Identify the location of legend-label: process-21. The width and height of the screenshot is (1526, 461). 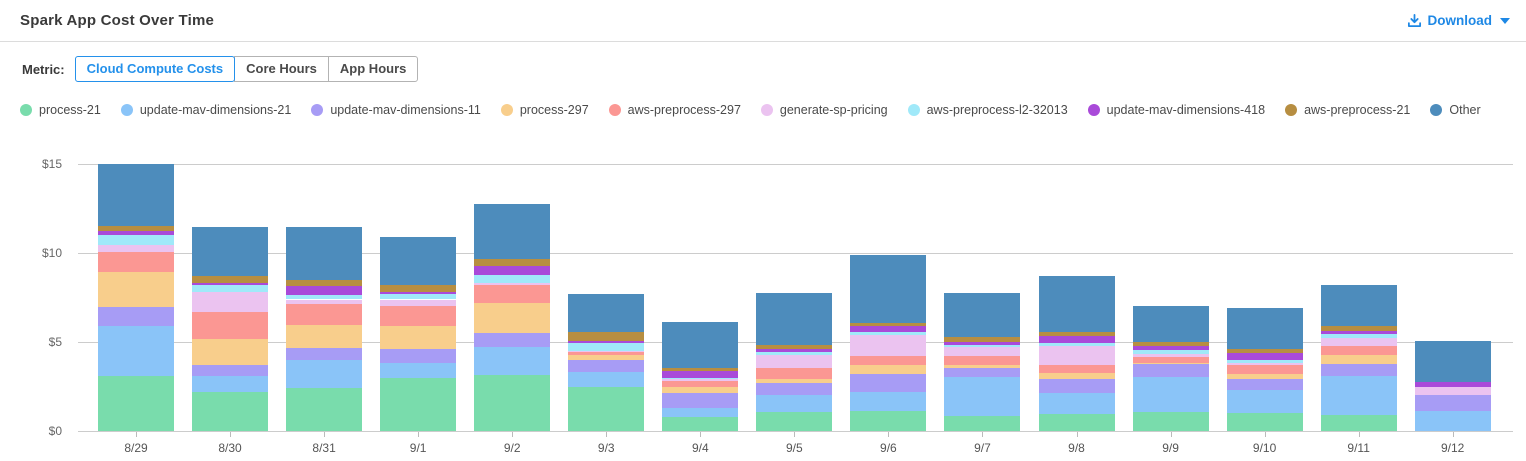
(70, 110).